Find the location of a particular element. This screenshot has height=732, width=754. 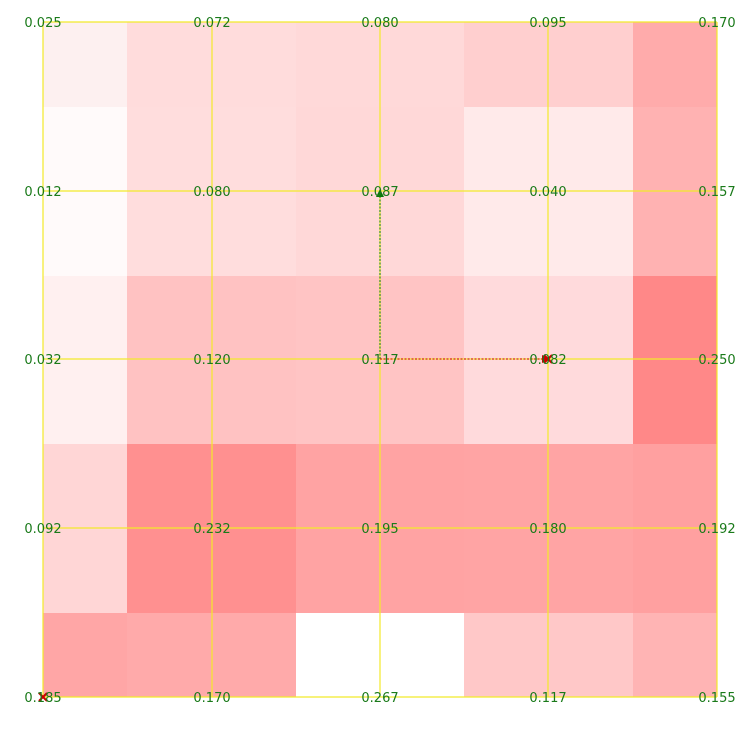

grid-value-label: 0.072 is located at coordinates (211, 23).